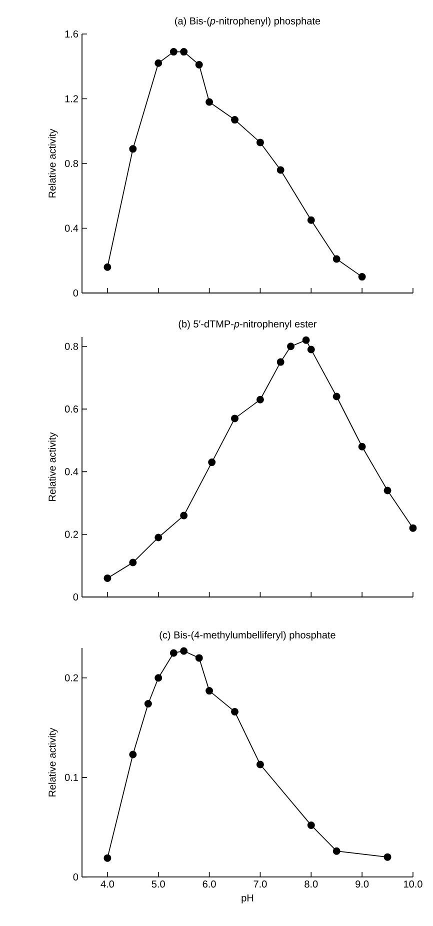  What do you see at coordinates (158, 884) in the screenshot?
I see `x-tick-label: 5.0` at bounding box center [158, 884].